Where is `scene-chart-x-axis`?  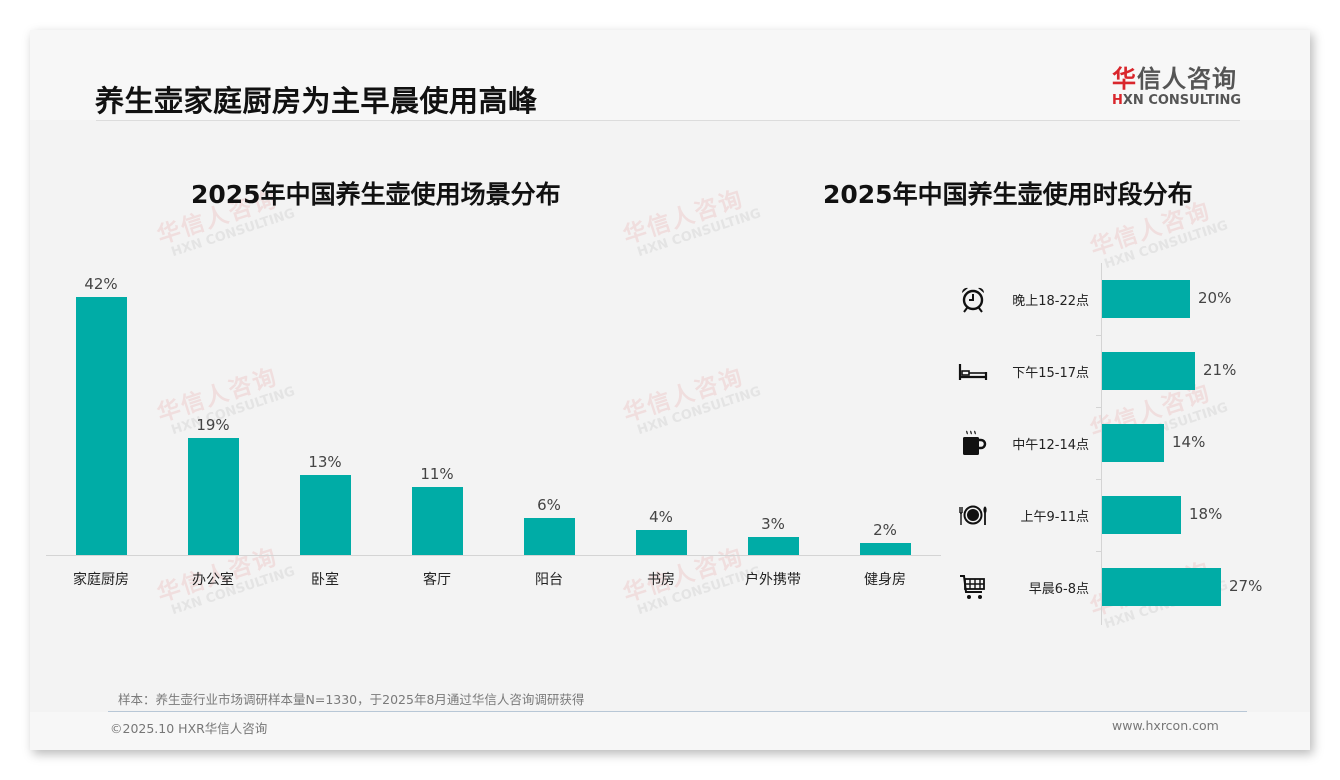 scene-chart-x-axis is located at coordinates (493, 555).